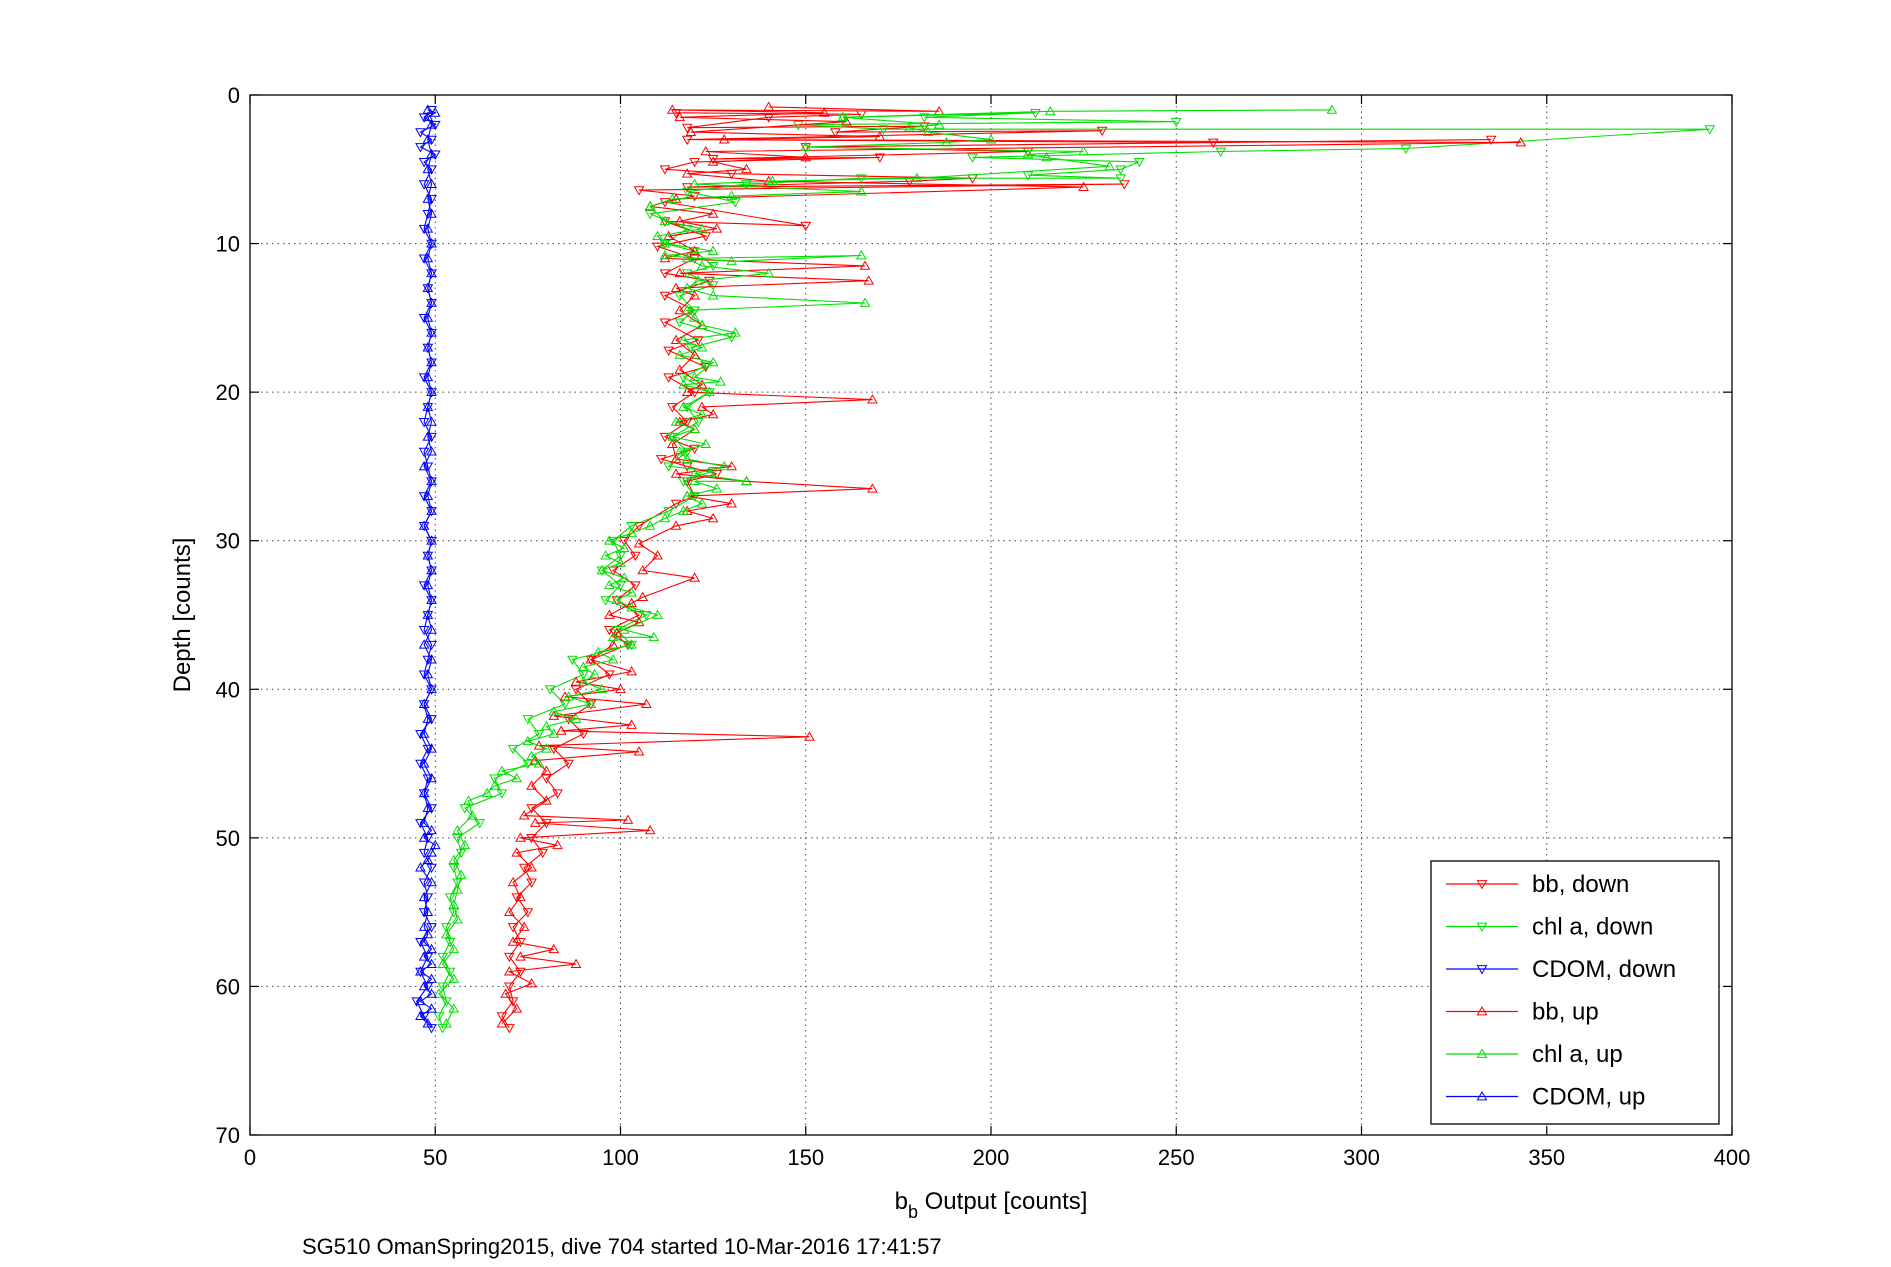 The width and height of the screenshot is (1891, 1267). Describe the element at coordinates (1482, 927) in the screenshot. I see `legend-swatch-marker` at that location.